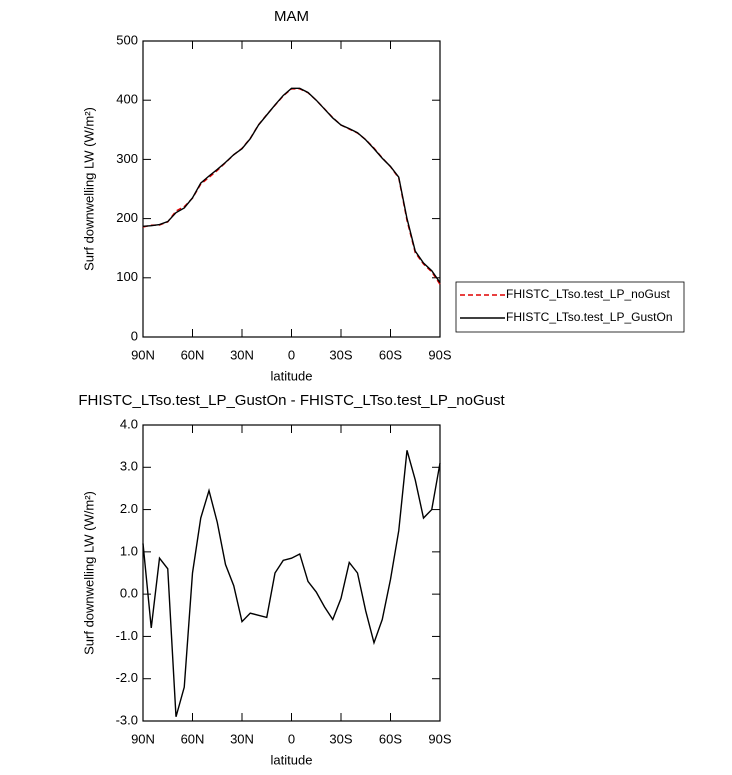  Describe the element at coordinates (129, 466) in the screenshot. I see `y-tick-label: 3.0` at that location.